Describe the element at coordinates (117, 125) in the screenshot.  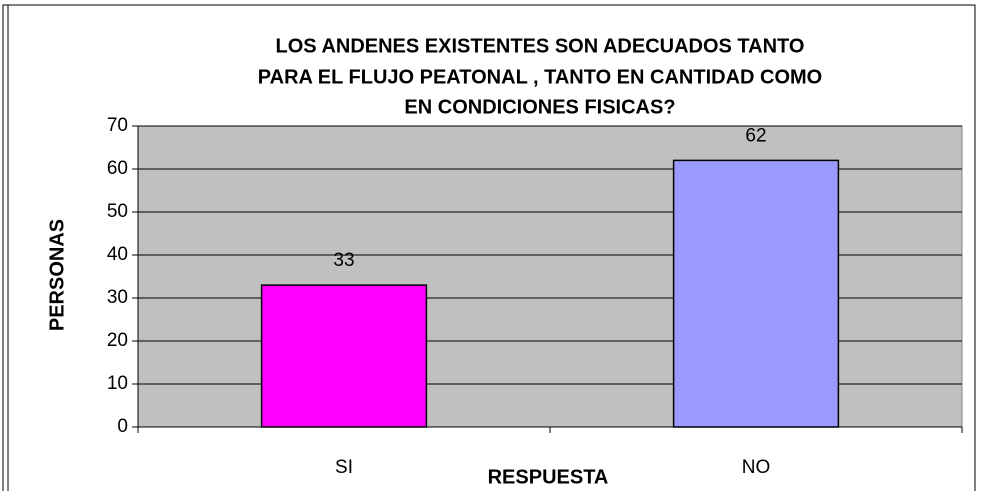
I see `y-tick-label: 70` at that location.